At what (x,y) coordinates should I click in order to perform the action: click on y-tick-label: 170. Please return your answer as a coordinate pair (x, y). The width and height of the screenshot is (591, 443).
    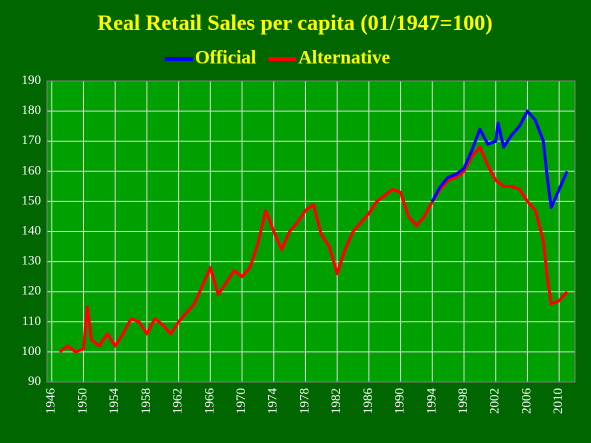
    Looking at the image, I should click on (32, 139).